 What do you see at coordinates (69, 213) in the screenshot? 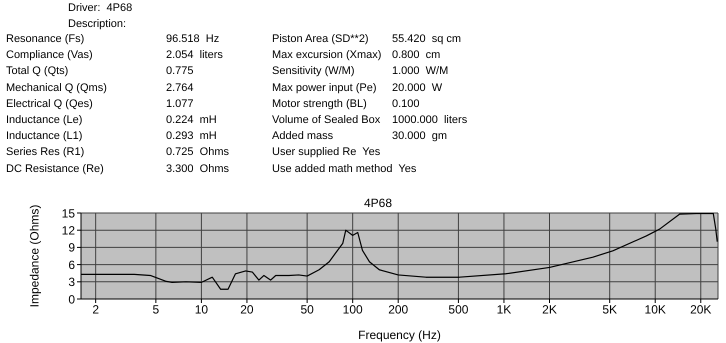
I see `y-tick-label: 15` at bounding box center [69, 213].